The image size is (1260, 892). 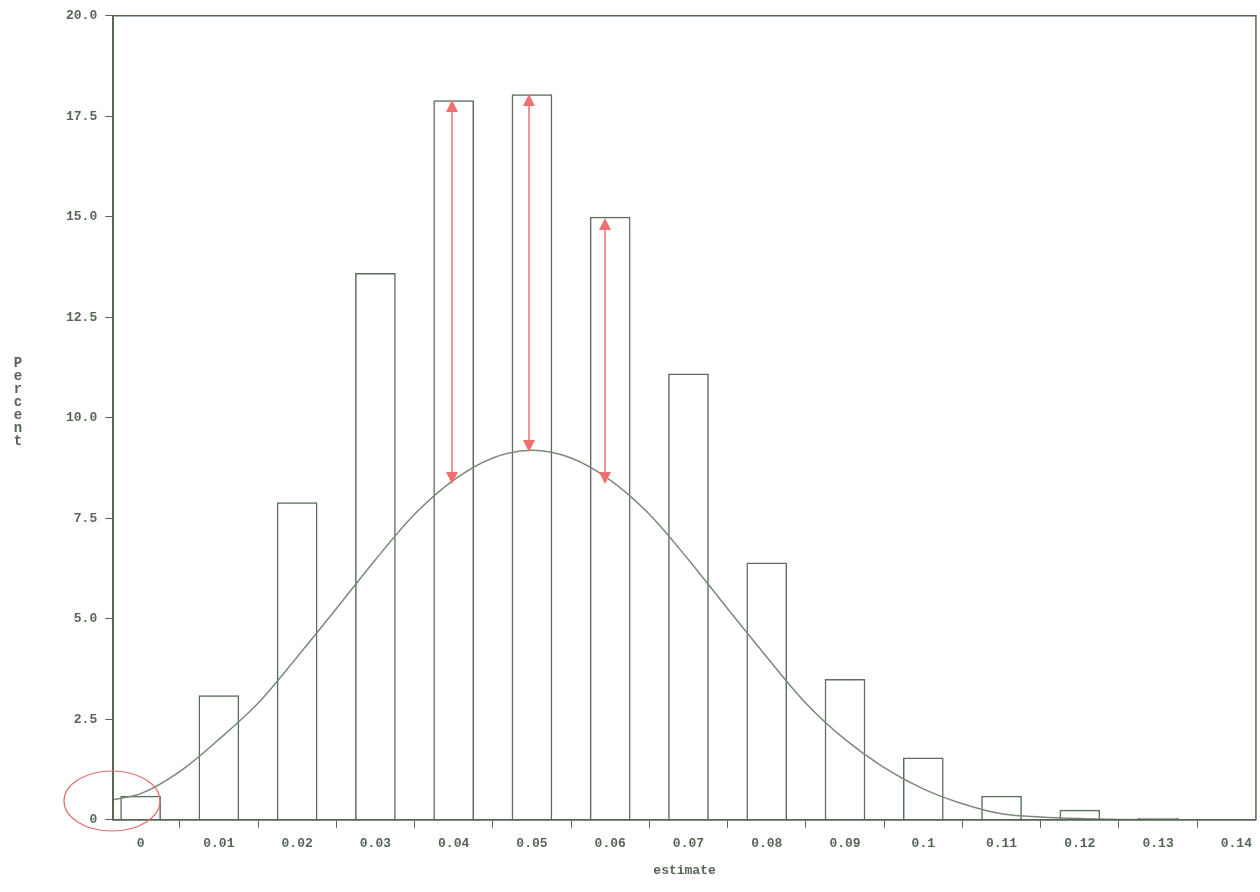 I want to click on y-tick-label: 0, so click(x=93, y=820).